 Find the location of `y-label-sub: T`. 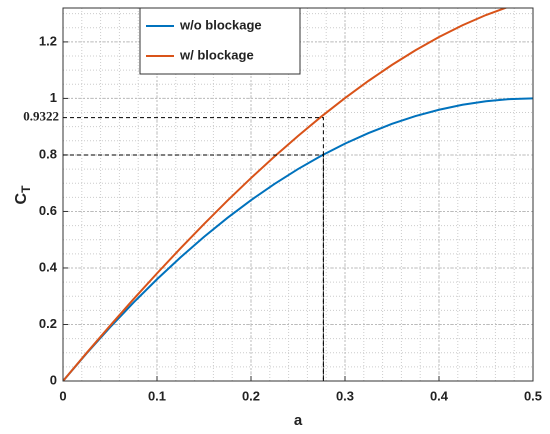

y-label-sub: T is located at coordinates (26, 189).